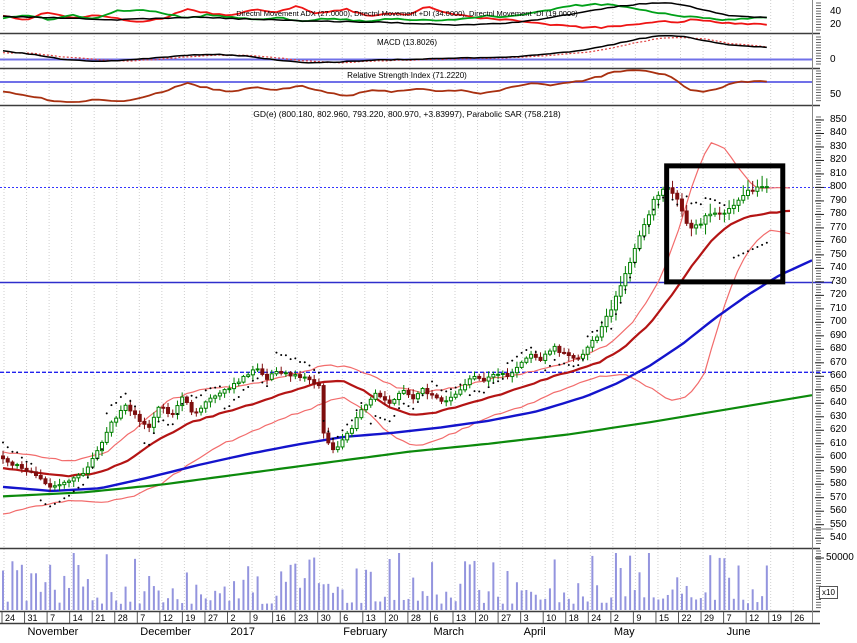 The image size is (857, 643). Describe the element at coordinates (233, 617) in the screenshot. I see `x-tick-label: 2` at that location.